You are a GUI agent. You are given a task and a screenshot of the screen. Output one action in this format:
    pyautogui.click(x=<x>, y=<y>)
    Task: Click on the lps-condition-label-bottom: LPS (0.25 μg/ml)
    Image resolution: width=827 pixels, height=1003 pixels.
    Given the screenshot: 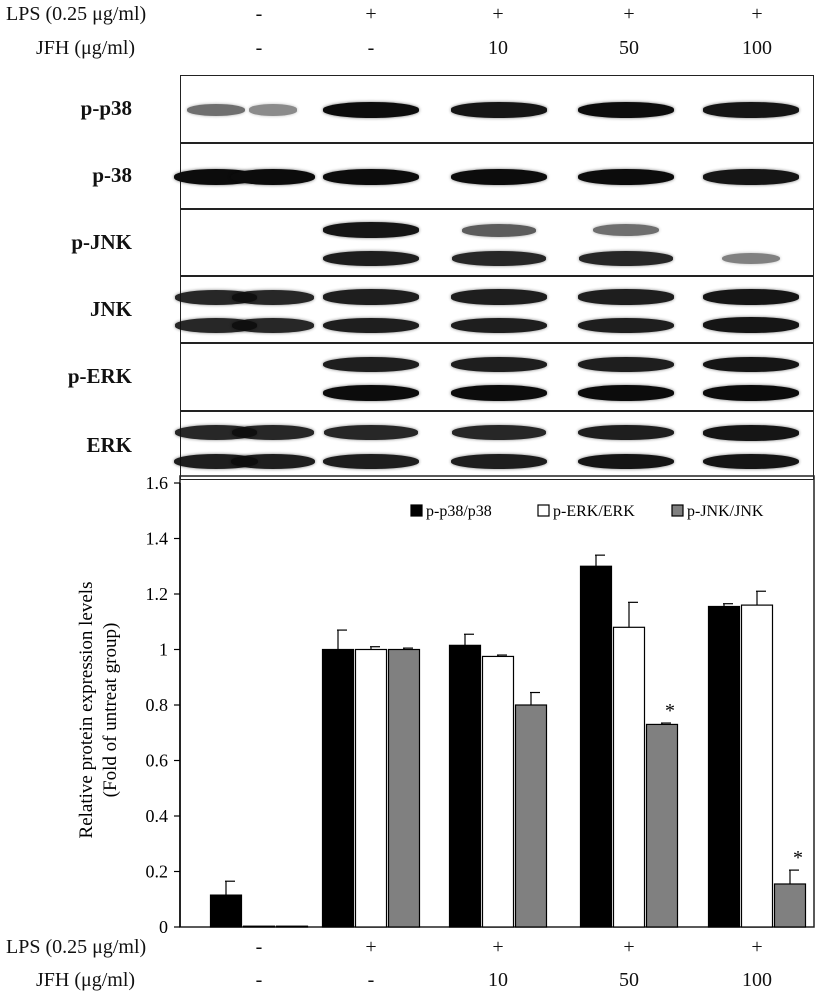 What is the action you would take?
    pyautogui.click(x=76, y=947)
    